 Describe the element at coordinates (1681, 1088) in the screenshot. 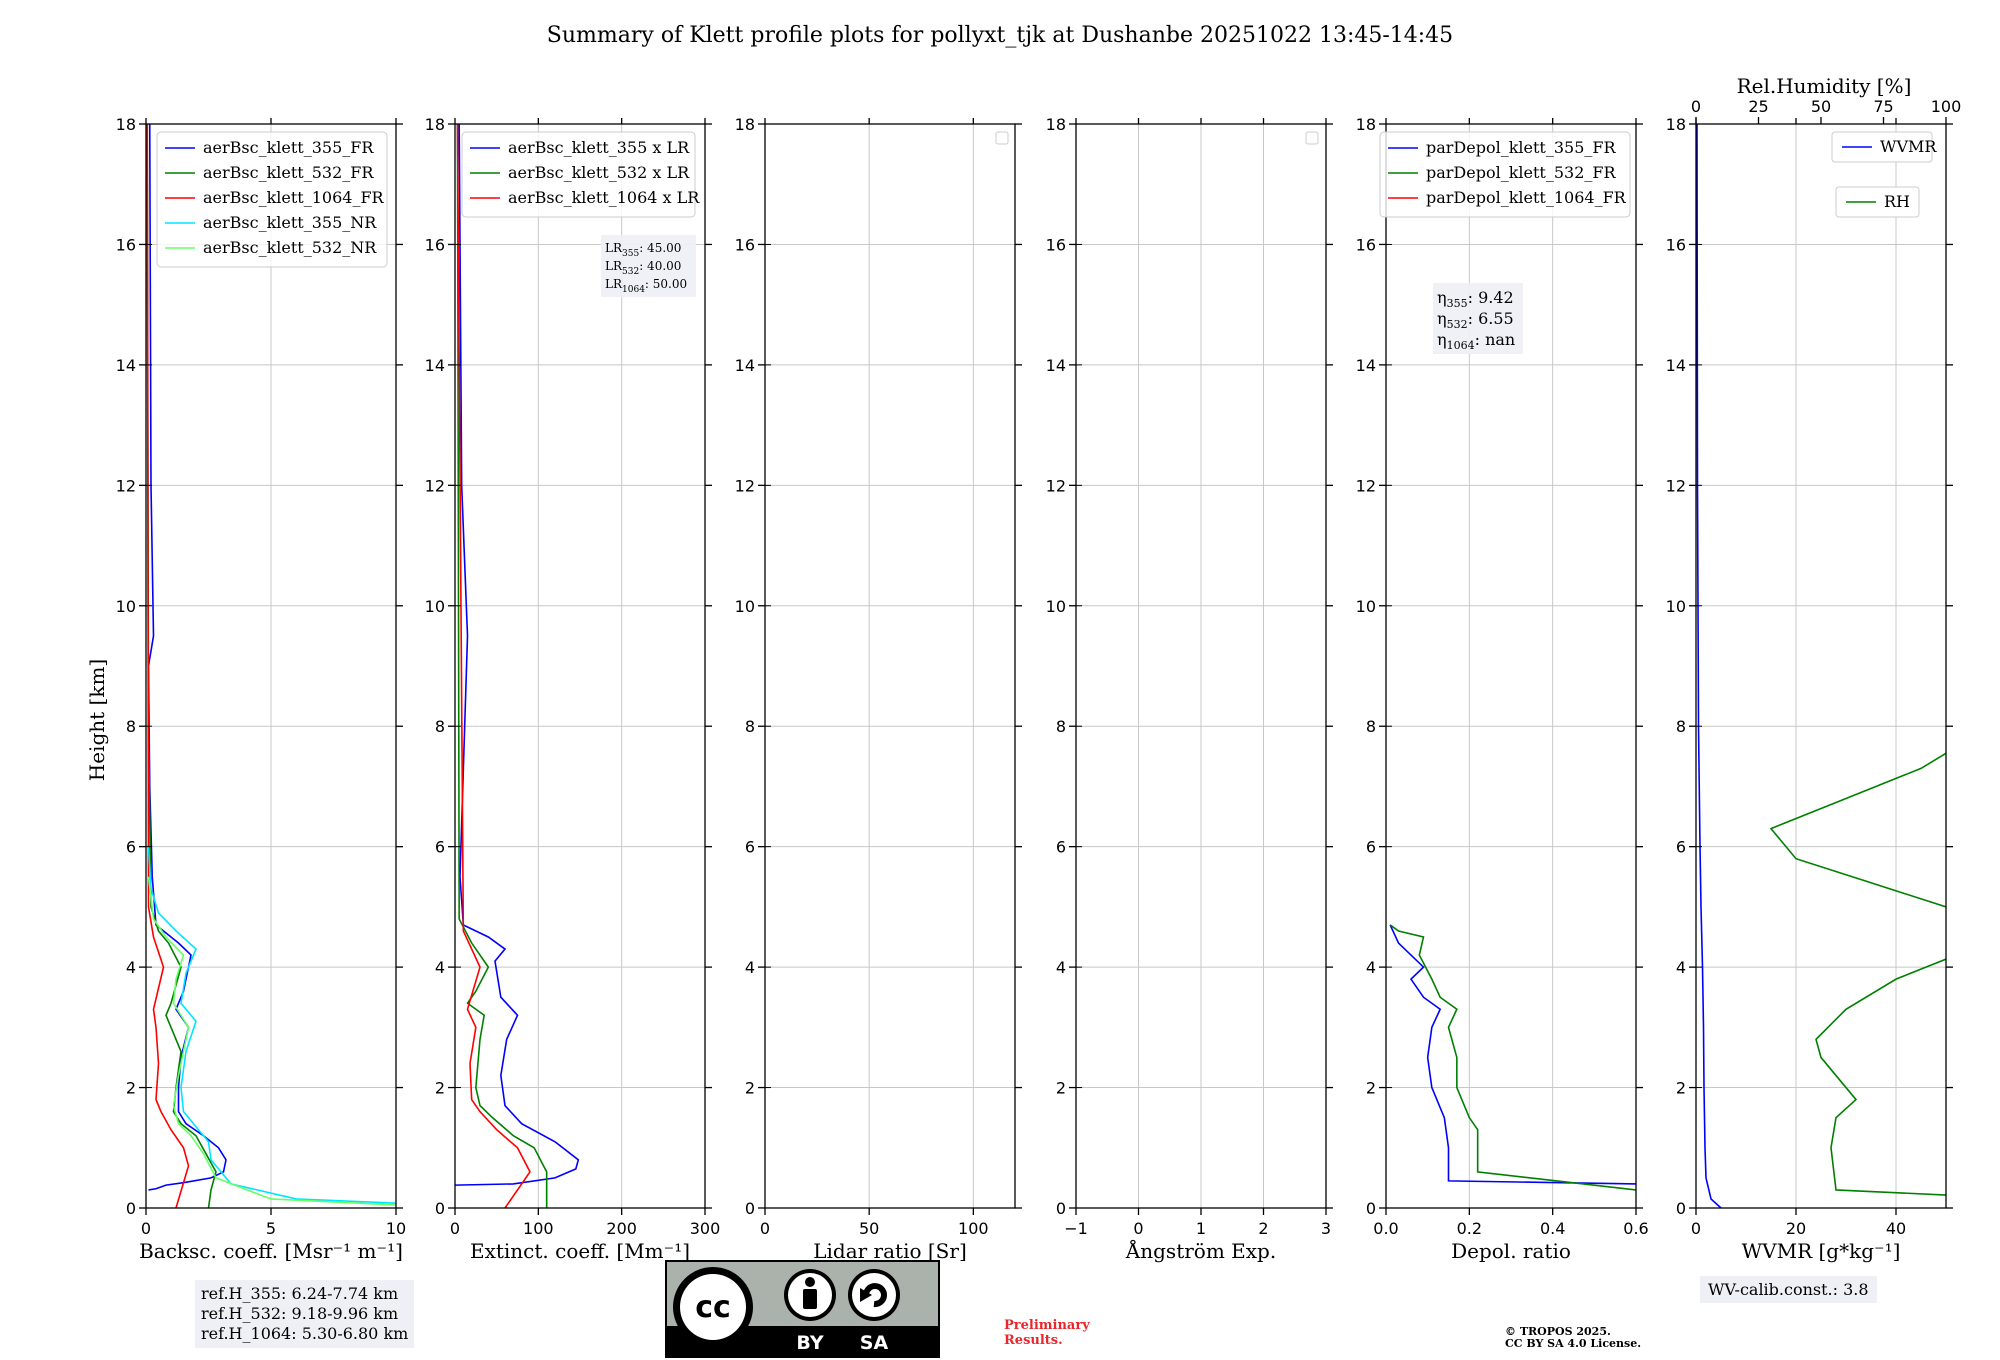

I see `y-tick-label: 2` at that location.